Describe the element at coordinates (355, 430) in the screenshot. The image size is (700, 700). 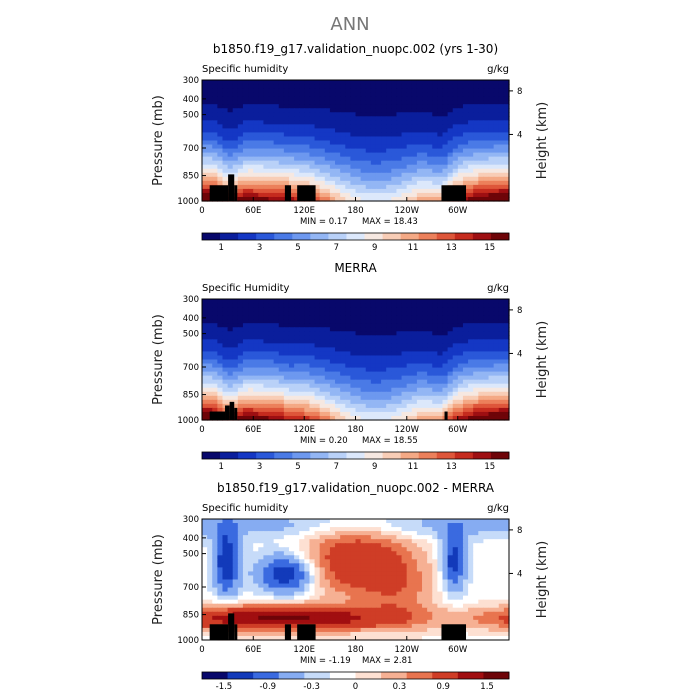
I see `x-tick-label: 180` at that location.